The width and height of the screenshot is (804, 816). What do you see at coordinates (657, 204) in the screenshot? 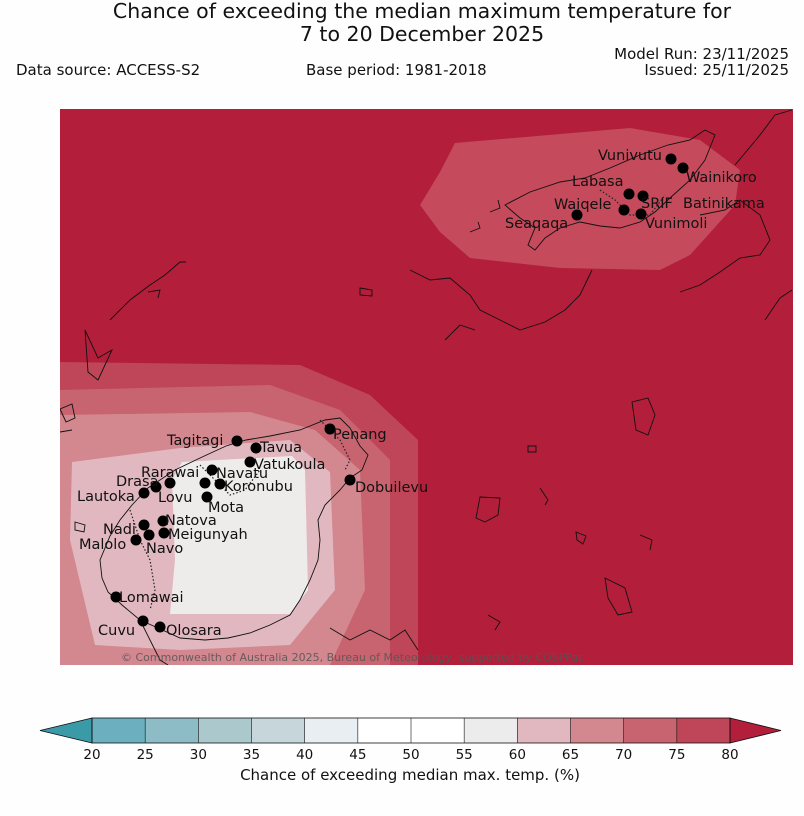
I see `svg-text: SRIF` at bounding box center [657, 204].